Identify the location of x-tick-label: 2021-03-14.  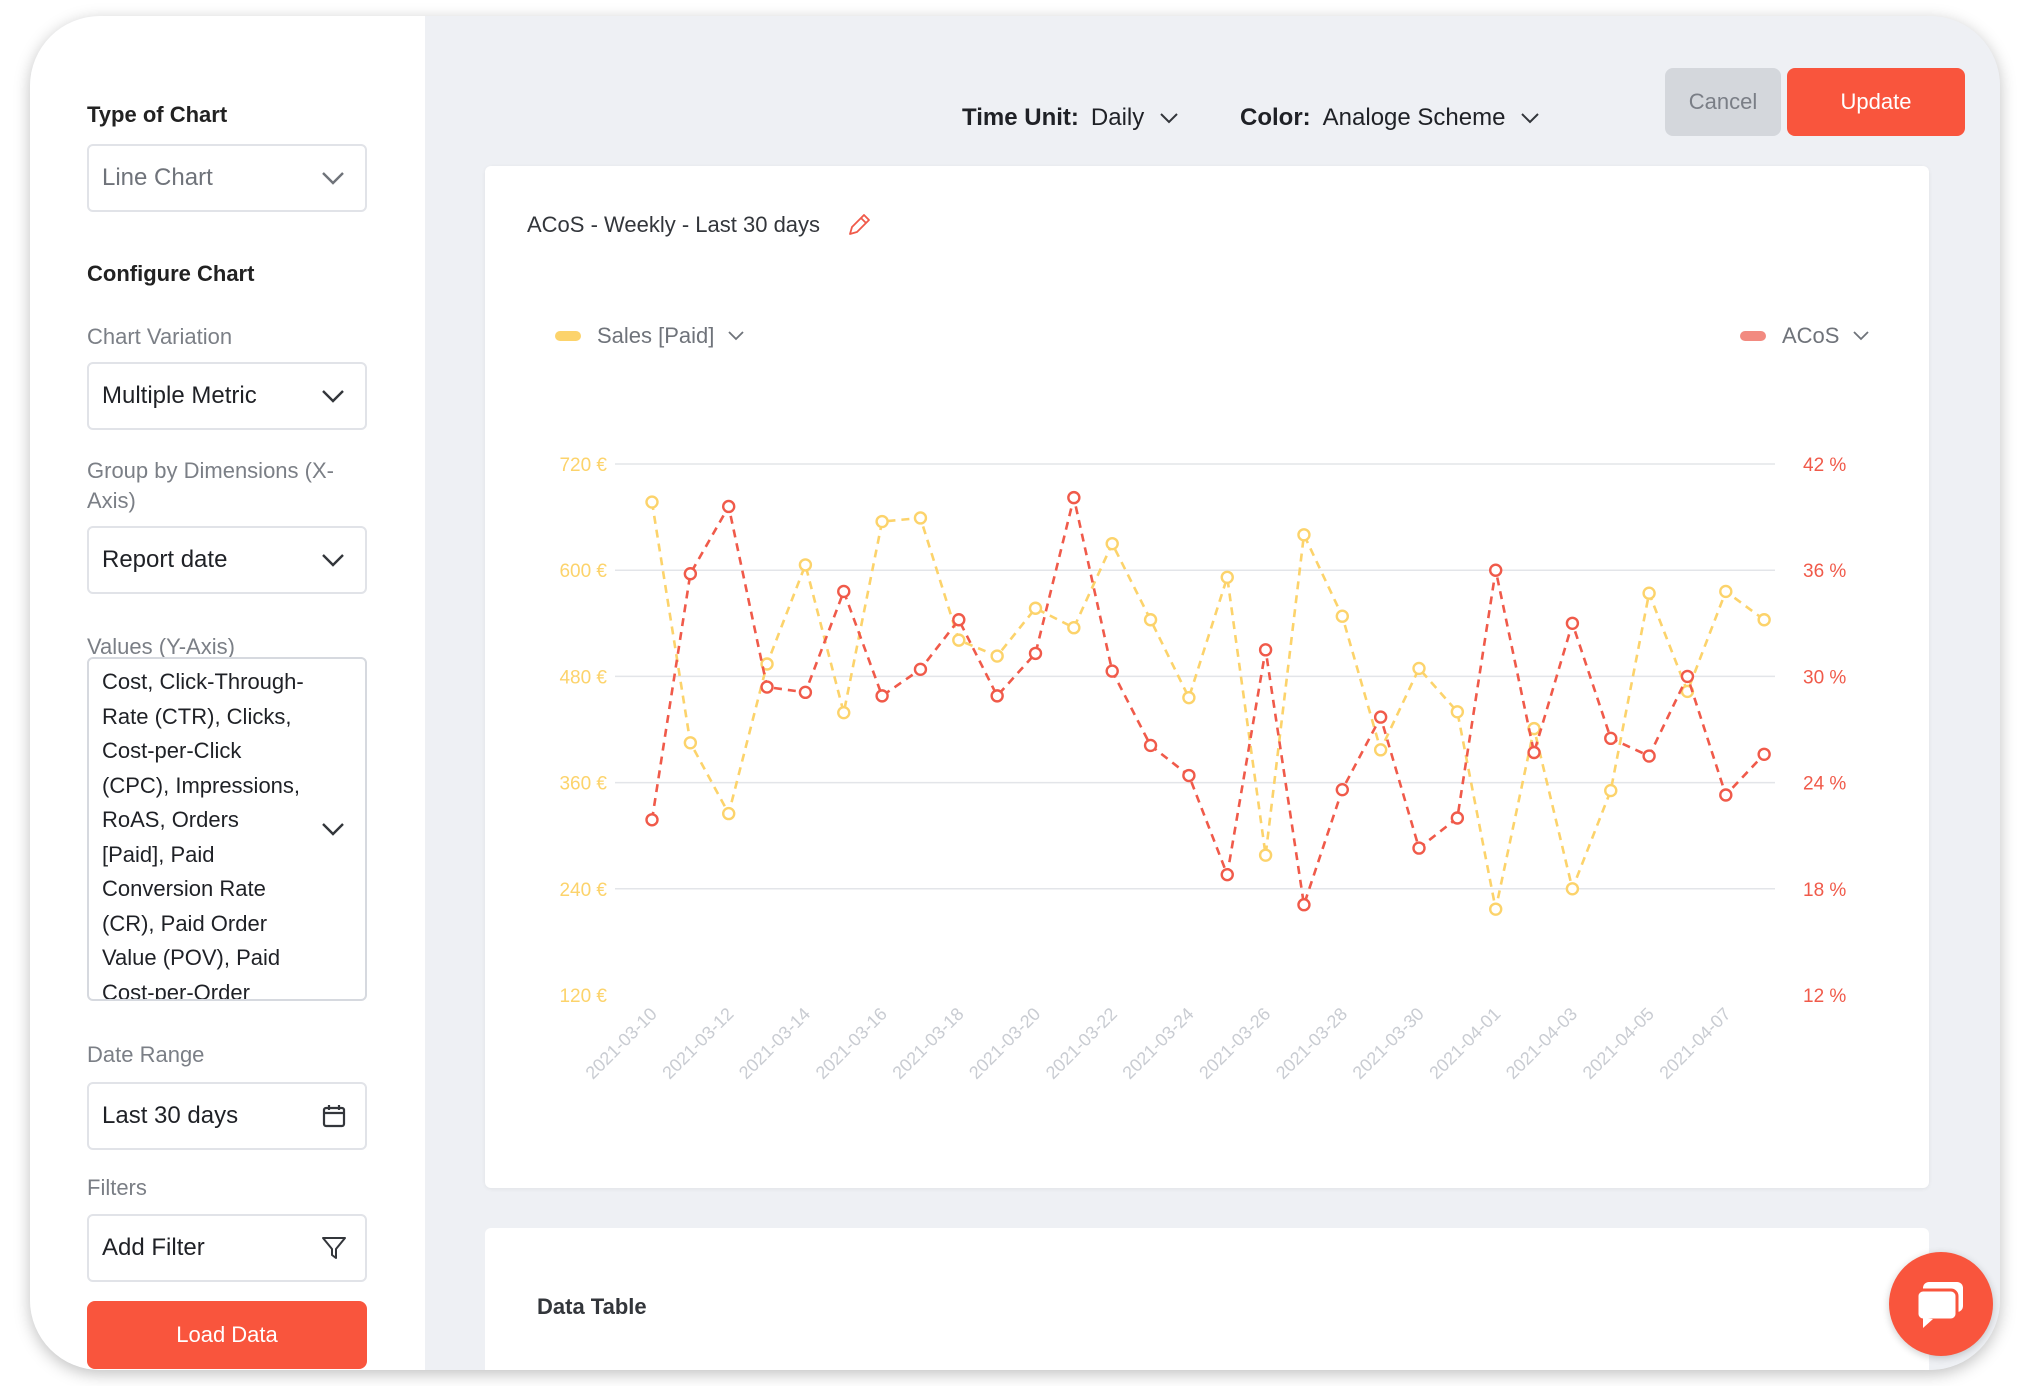
(774, 1043).